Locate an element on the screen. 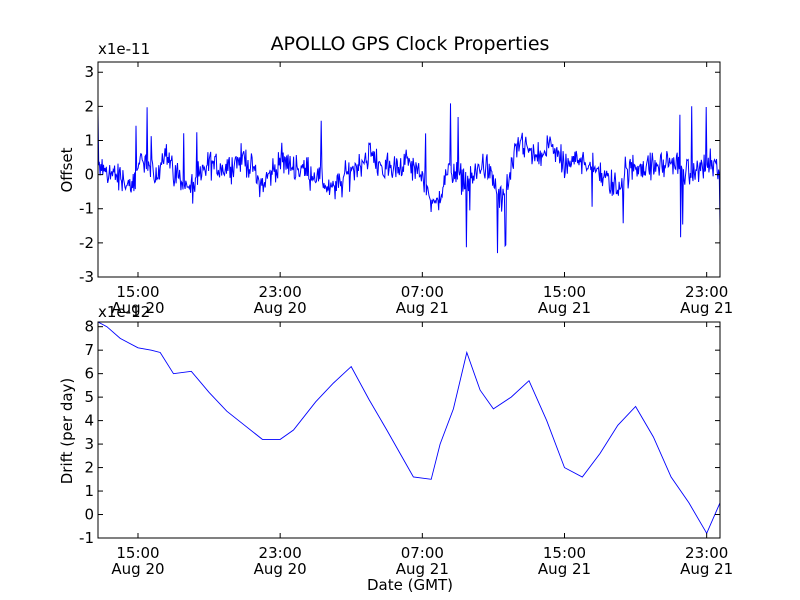  offset-y-axis-label: Offset is located at coordinates (67, 169).